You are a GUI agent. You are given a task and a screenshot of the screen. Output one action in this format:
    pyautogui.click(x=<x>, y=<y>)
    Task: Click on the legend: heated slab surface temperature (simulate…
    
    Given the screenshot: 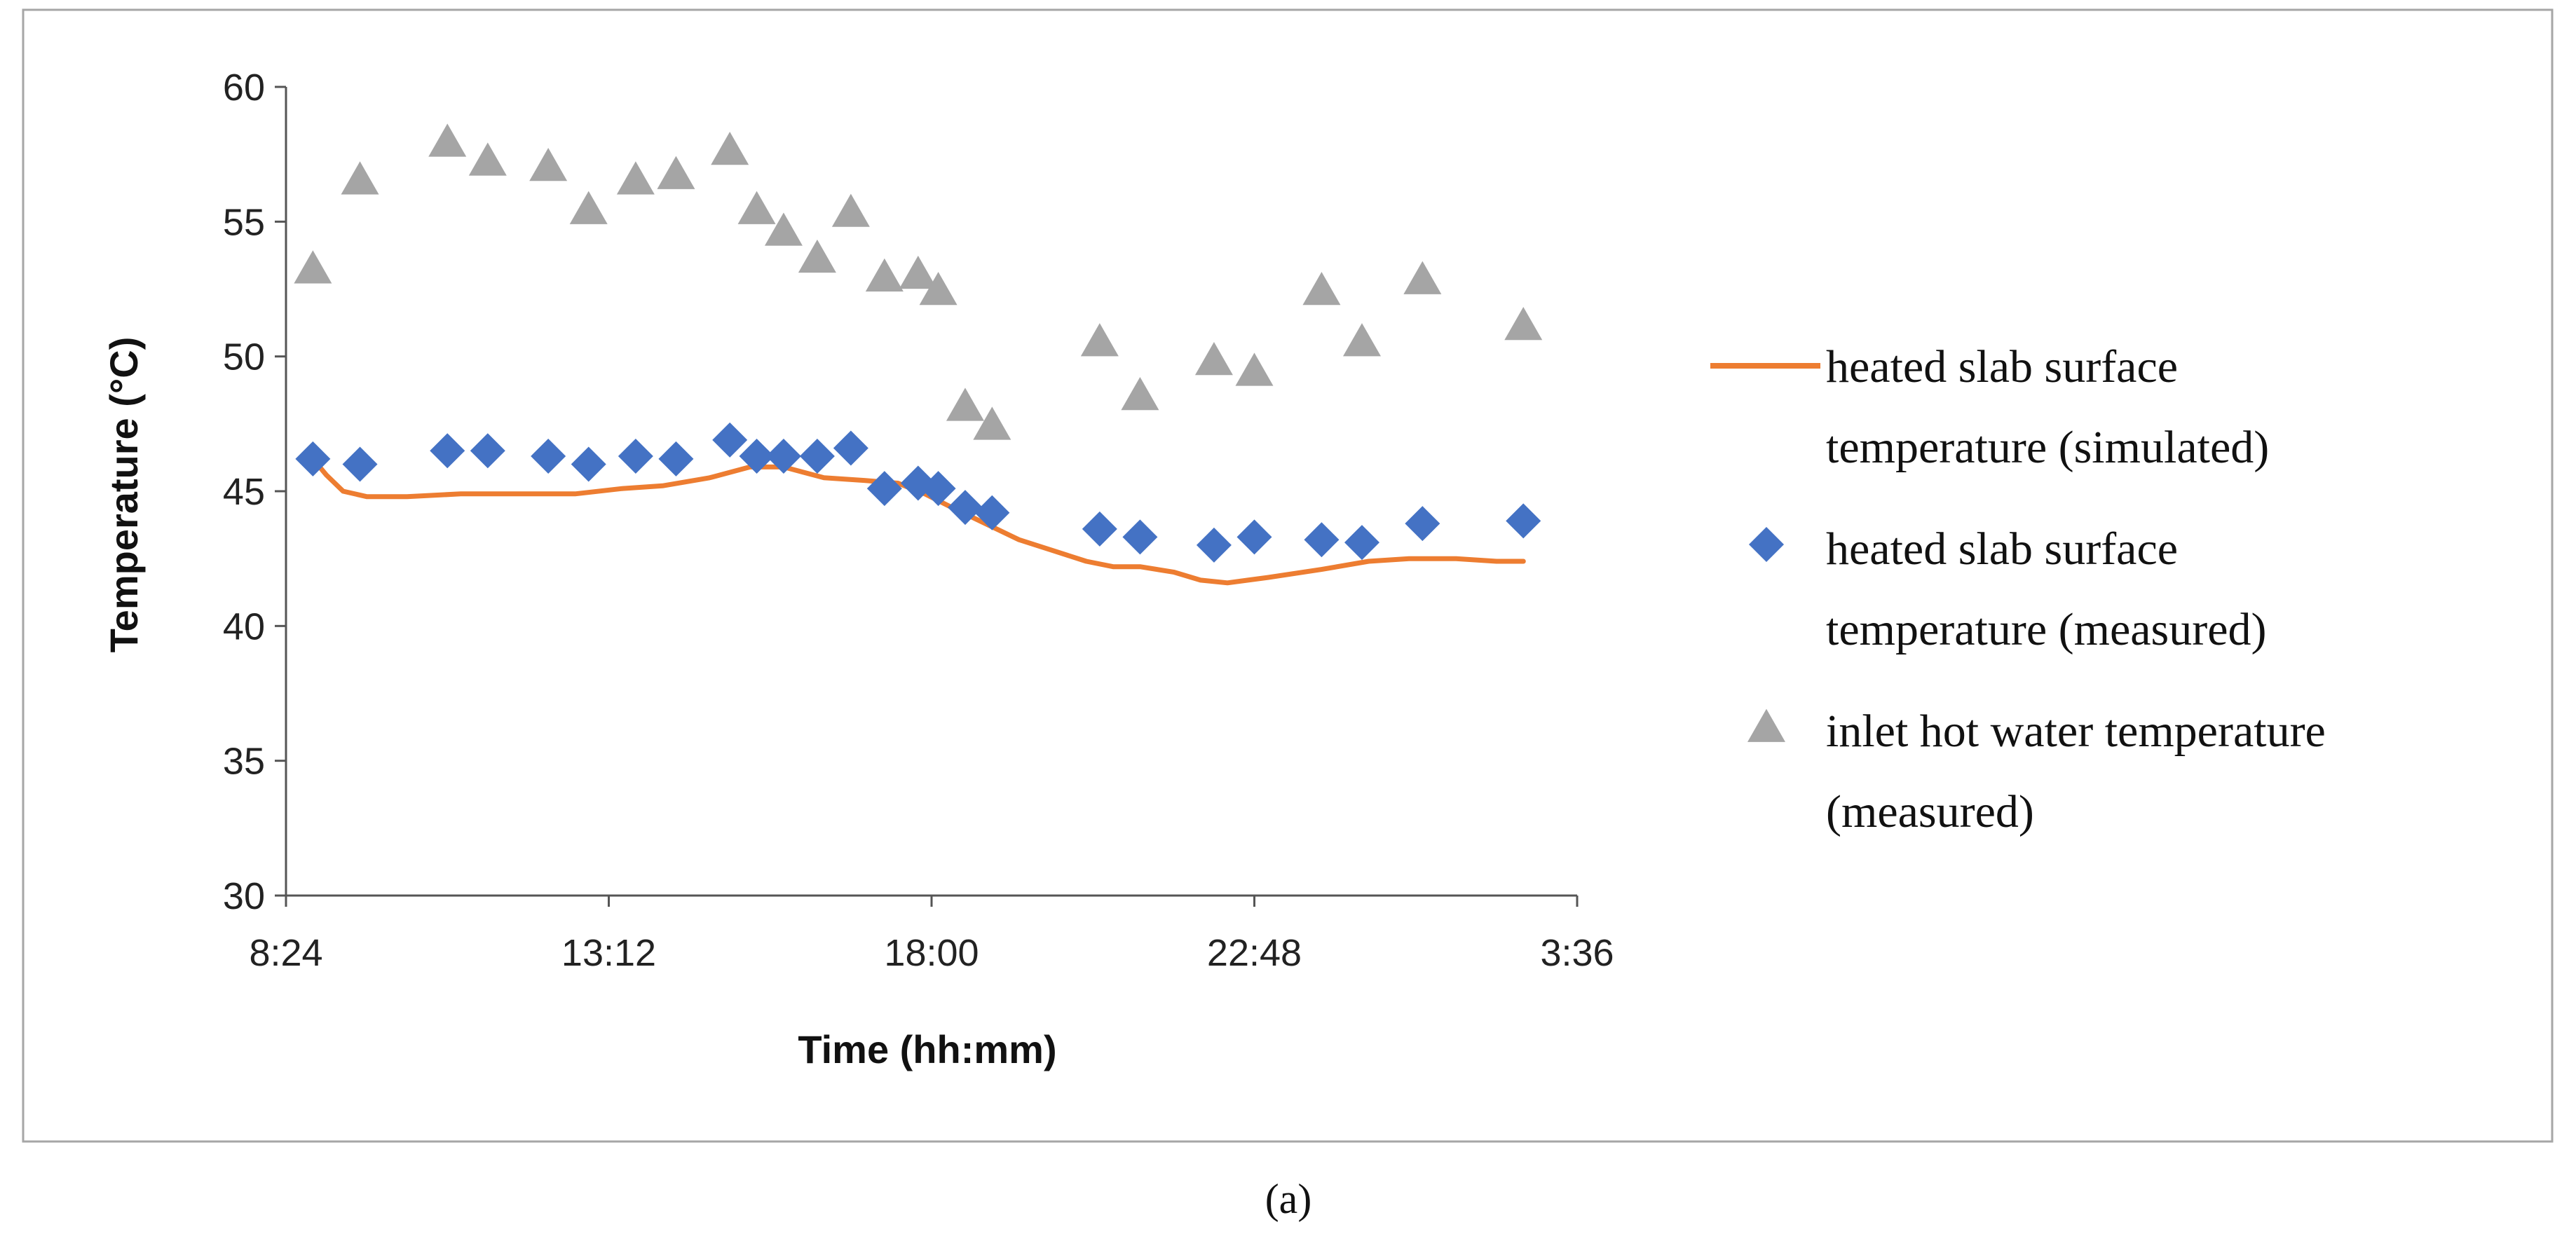 What is the action you would take?
    pyautogui.click(x=2018, y=589)
    